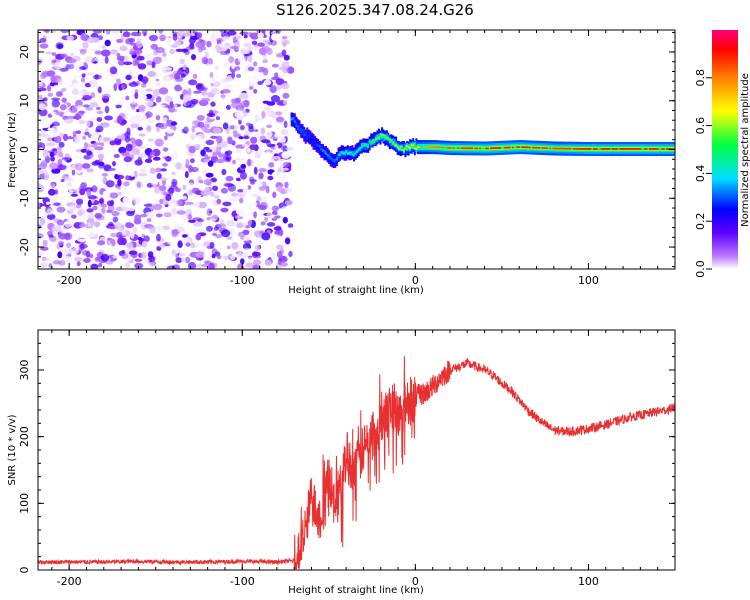  I want to click on colorbar-tick-label: 0.2, so click(700, 221).